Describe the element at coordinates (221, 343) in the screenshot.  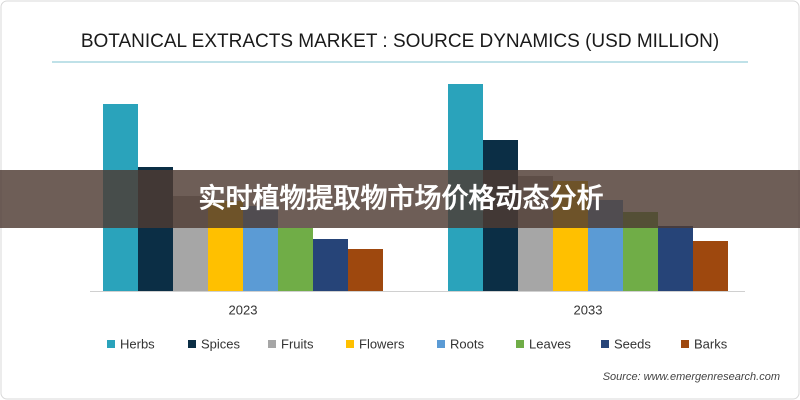
I see `legend-label: Spices` at that location.